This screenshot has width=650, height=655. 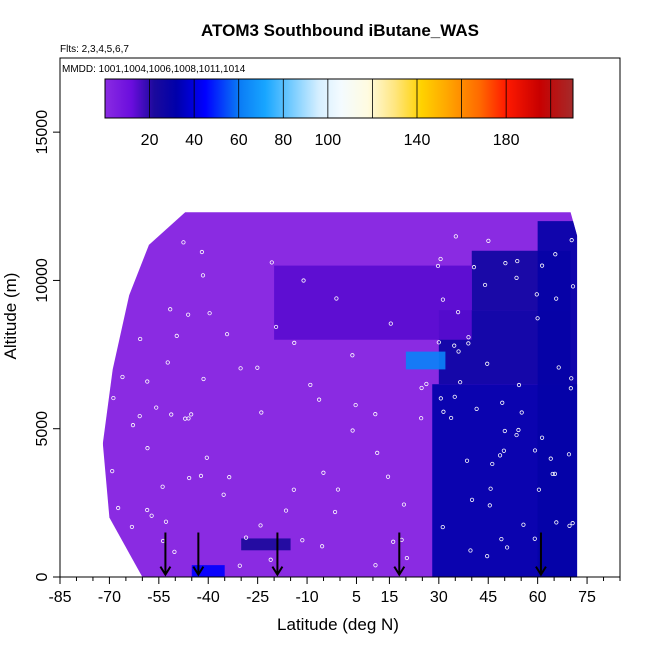 I want to click on x-tick-label: -25, so click(x=257, y=597).